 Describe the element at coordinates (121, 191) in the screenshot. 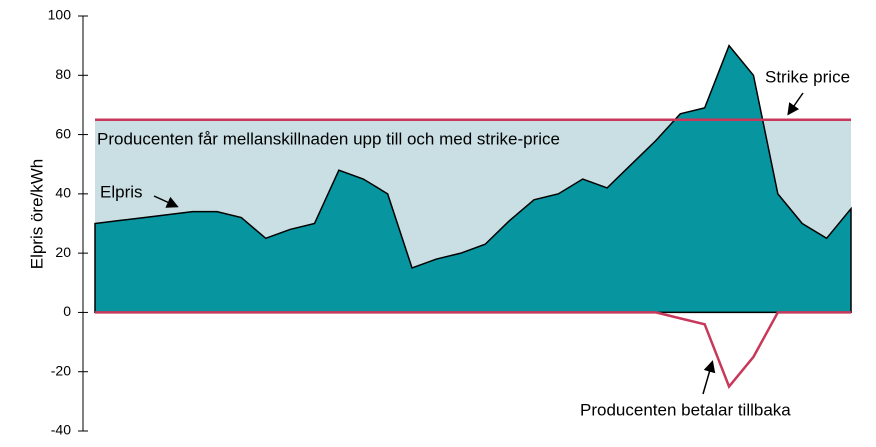

I see `elpris-label: Elpris` at that location.